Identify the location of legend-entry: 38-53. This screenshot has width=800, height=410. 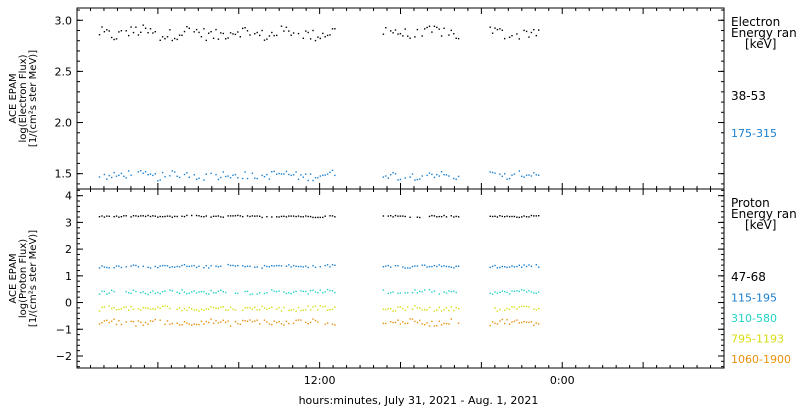
(748, 96).